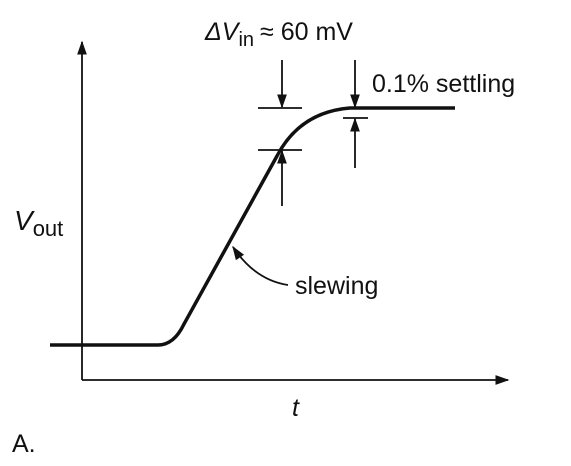  I want to click on subscript: out, so click(48, 228).